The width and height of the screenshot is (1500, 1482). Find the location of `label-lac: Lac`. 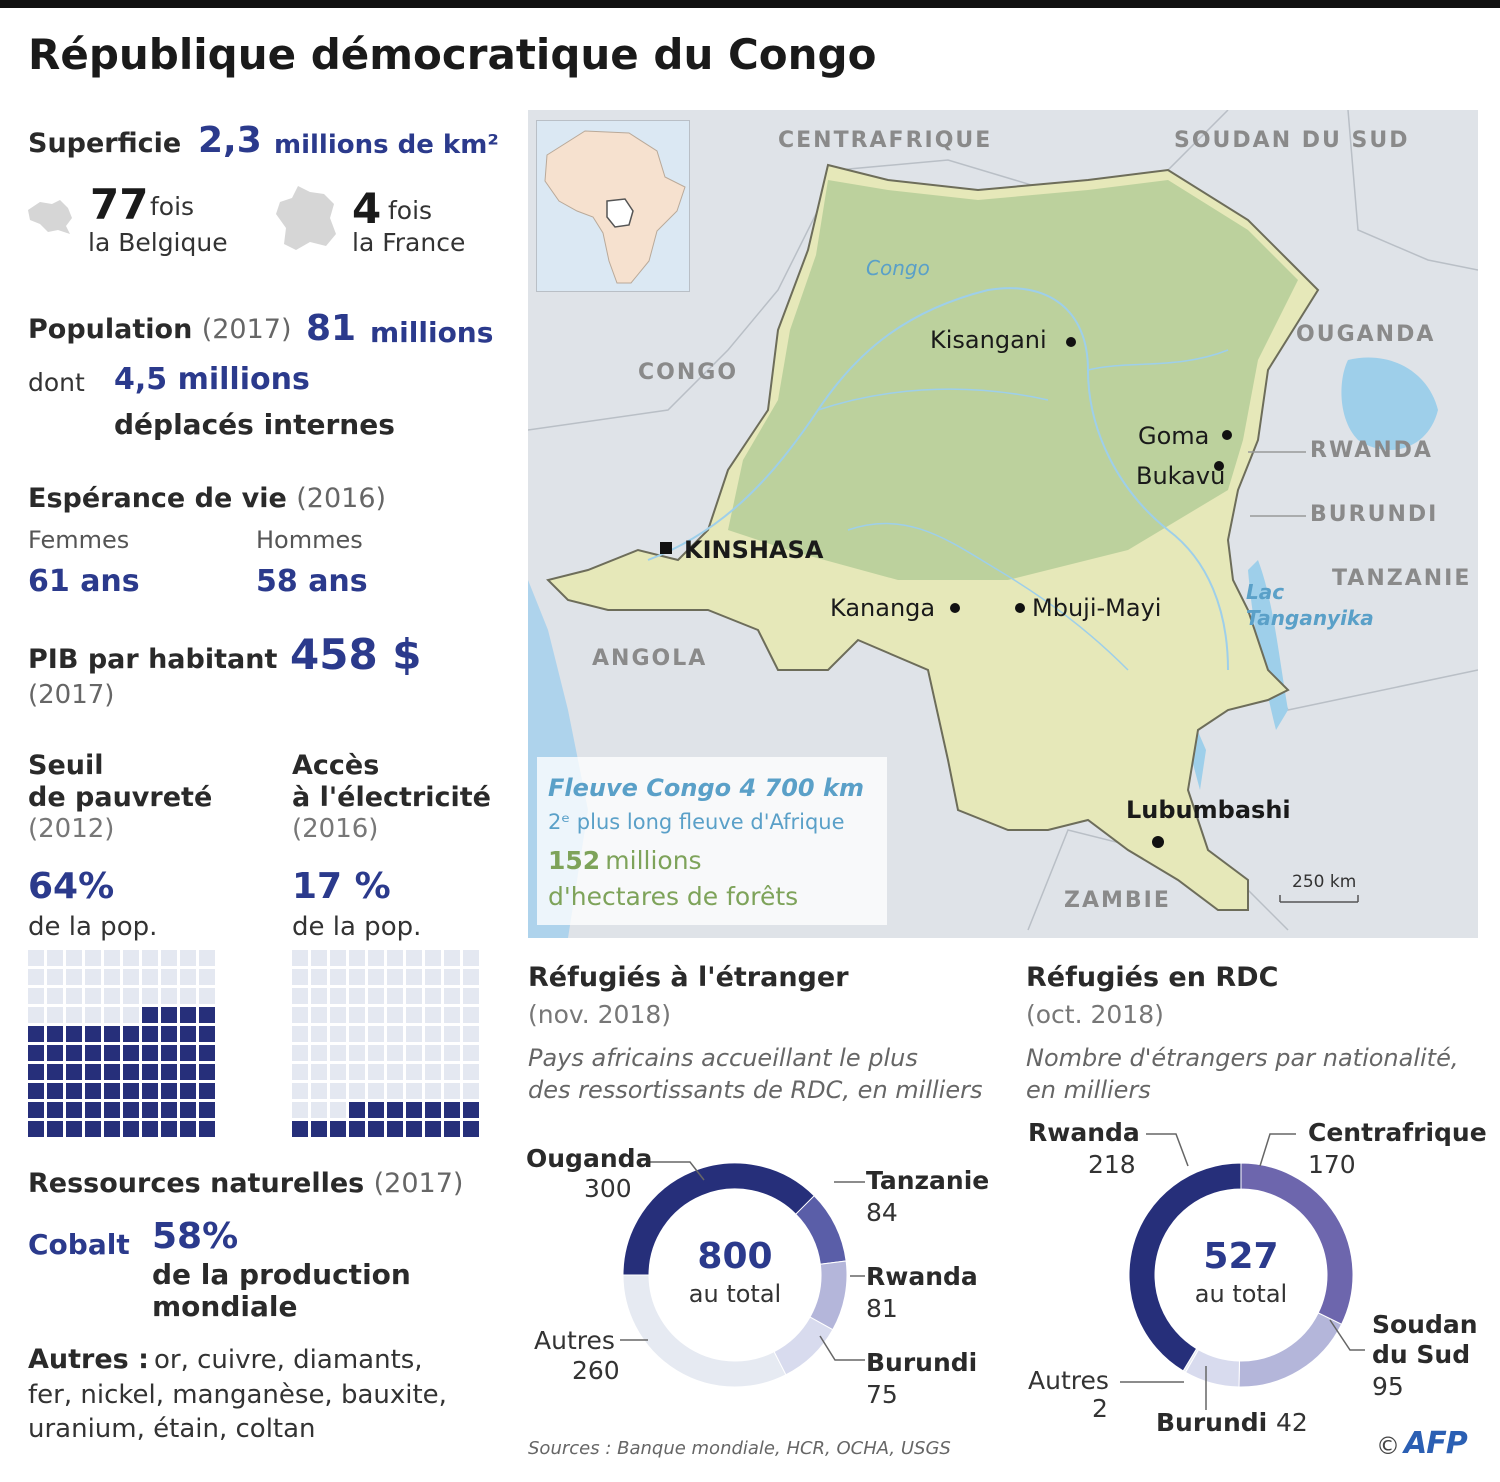

label-lac: Lac is located at coordinates (1265, 592).